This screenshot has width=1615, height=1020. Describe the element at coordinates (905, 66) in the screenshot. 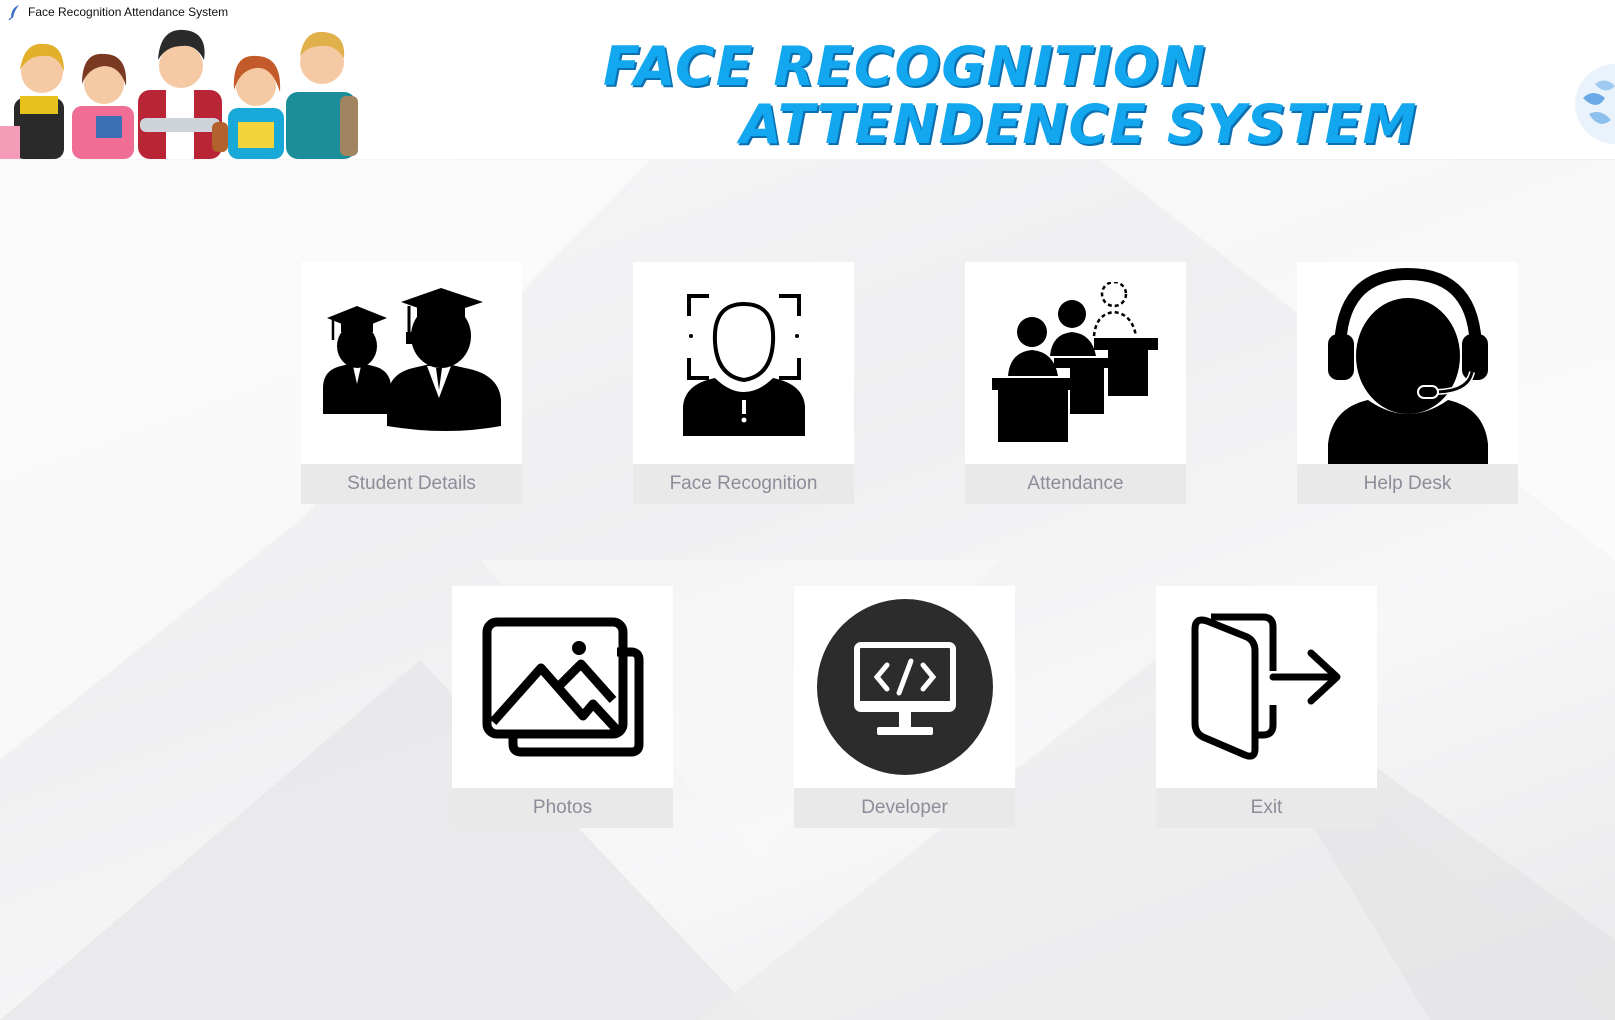

I see `headline-line1: FACE RECOGNITION` at that location.